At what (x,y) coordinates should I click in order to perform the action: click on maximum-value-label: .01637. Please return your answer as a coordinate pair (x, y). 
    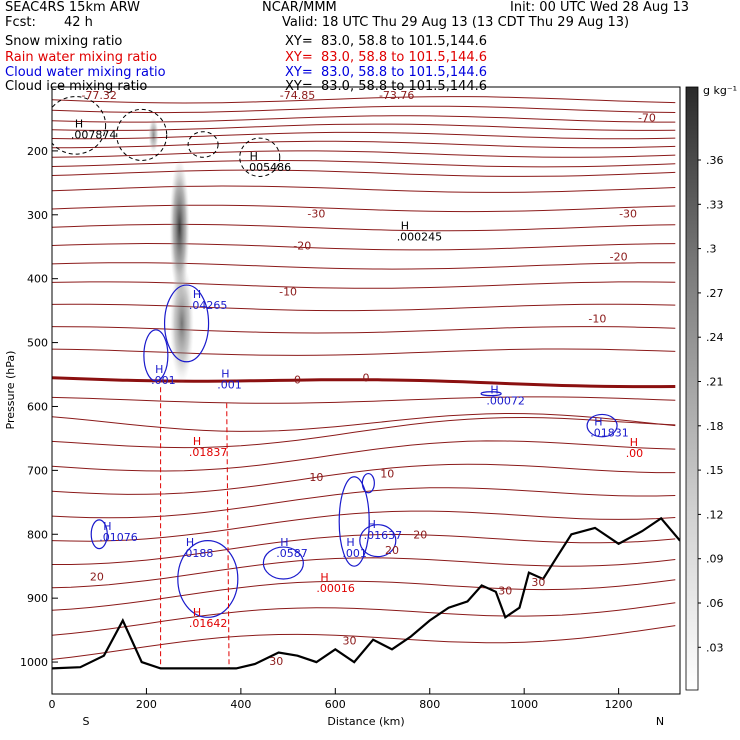
    Looking at the image, I should click on (383, 535).